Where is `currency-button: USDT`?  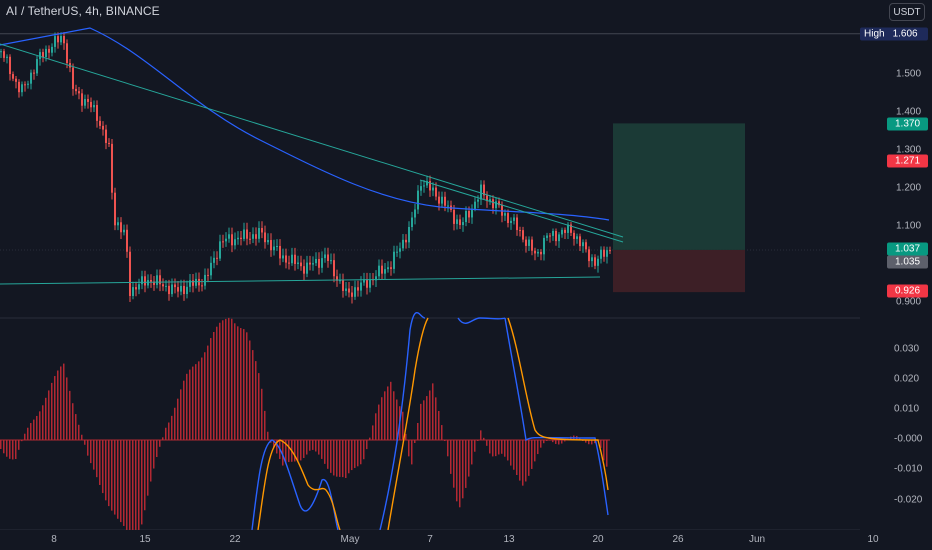
currency-button: USDT is located at coordinates (907, 12).